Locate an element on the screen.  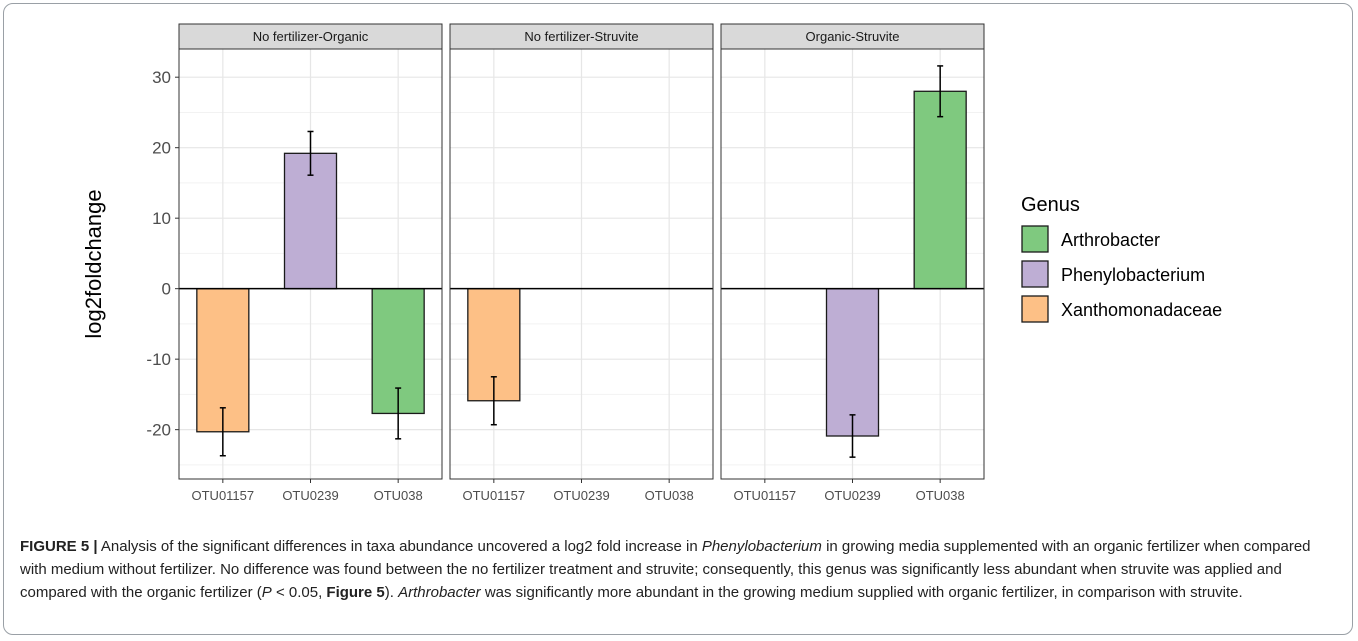
legend-label: Phenylobacterium is located at coordinates (1133, 275).